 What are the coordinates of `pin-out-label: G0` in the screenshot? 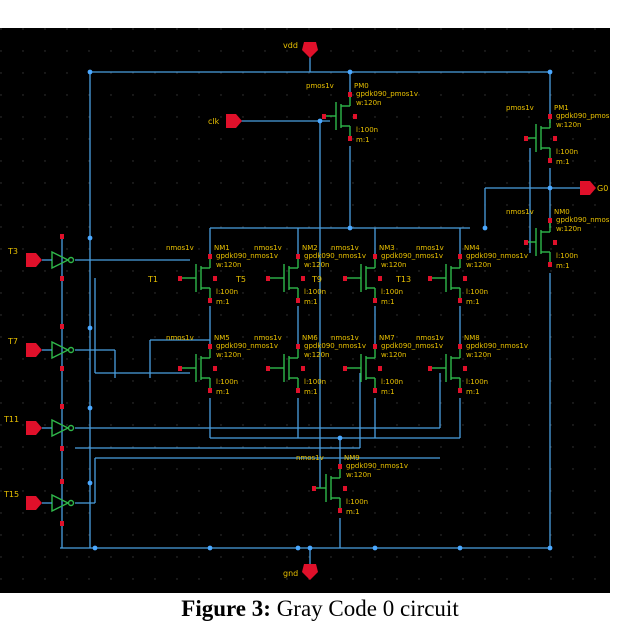 It's located at (602, 188).